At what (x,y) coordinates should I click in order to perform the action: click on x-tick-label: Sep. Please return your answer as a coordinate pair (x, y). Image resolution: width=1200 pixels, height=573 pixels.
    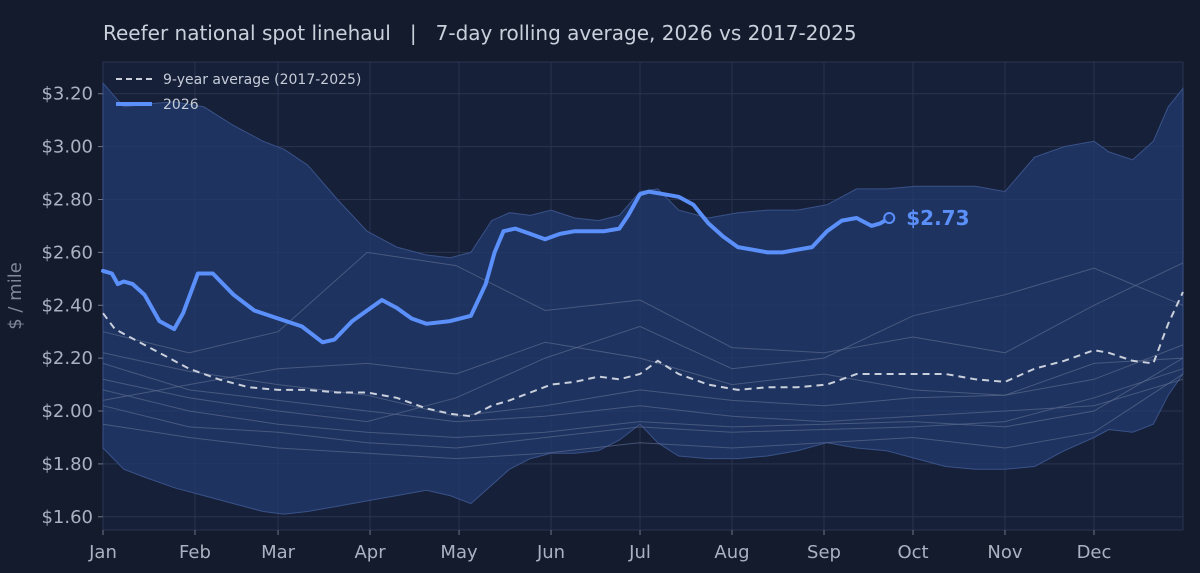
    Looking at the image, I should click on (824, 552).